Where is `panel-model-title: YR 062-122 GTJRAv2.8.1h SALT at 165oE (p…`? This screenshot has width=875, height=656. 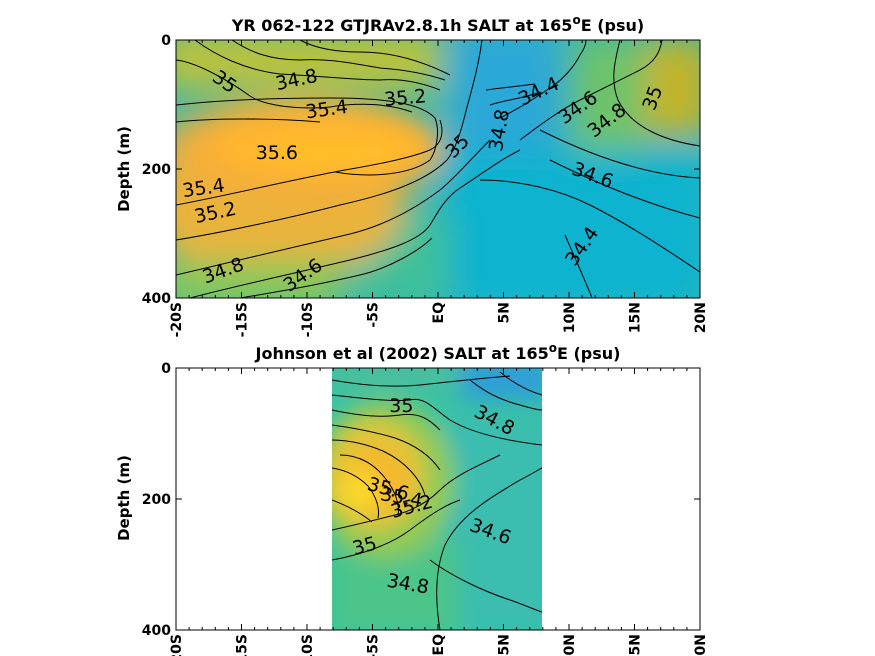
panel-model-title: YR 062-122 GTJRAv2.8.1h SALT at 165oE (p… is located at coordinates (437, 24).